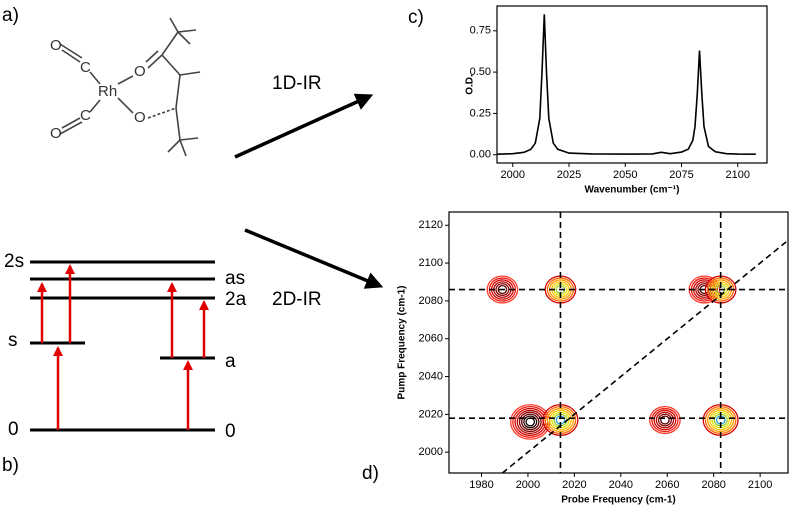 This screenshot has height=517, width=790. Describe the element at coordinates (402, 343) in the screenshot. I see `y-axis-label: Pump Frequency (cm-1)` at that location.